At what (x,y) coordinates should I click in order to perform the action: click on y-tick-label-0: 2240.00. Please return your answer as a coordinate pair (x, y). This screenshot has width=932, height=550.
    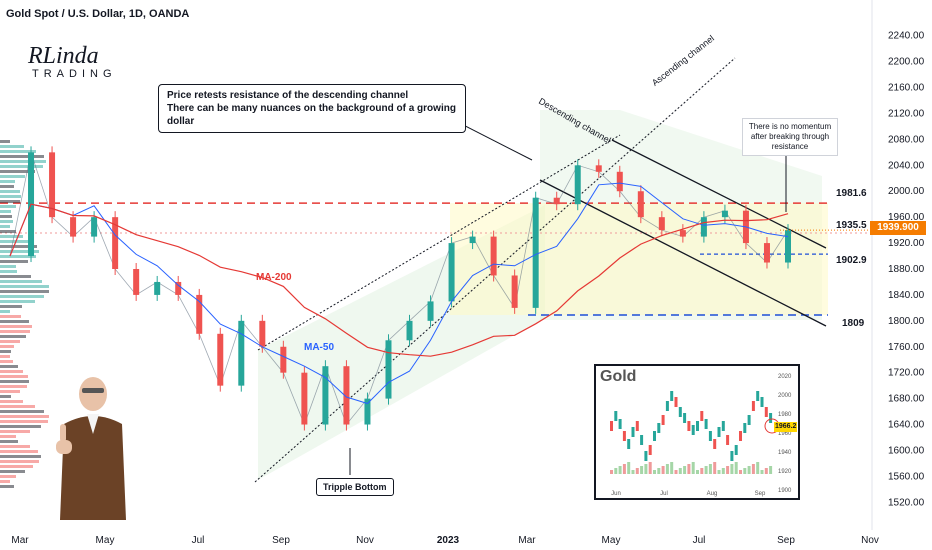
    Looking at the image, I should click on (906, 36).